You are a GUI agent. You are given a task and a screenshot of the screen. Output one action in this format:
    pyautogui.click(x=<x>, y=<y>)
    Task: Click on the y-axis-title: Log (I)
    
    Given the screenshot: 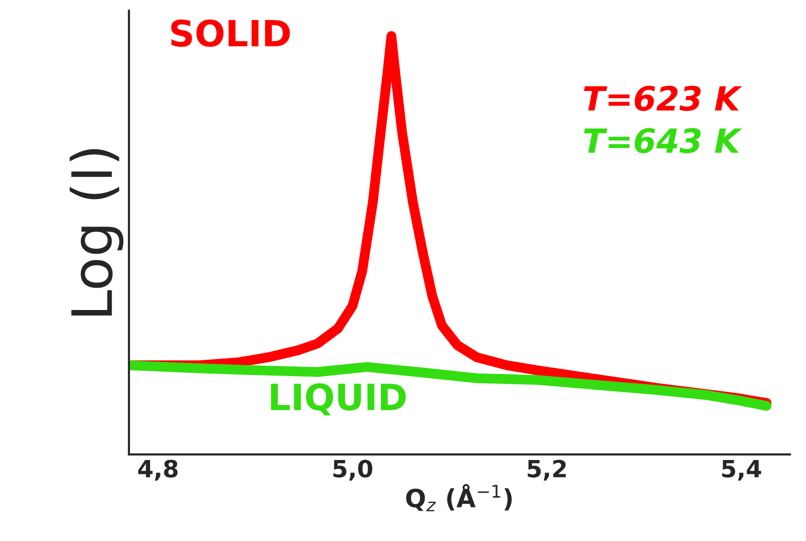 What is the action you would take?
    pyautogui.click(x=97, y=232)
    